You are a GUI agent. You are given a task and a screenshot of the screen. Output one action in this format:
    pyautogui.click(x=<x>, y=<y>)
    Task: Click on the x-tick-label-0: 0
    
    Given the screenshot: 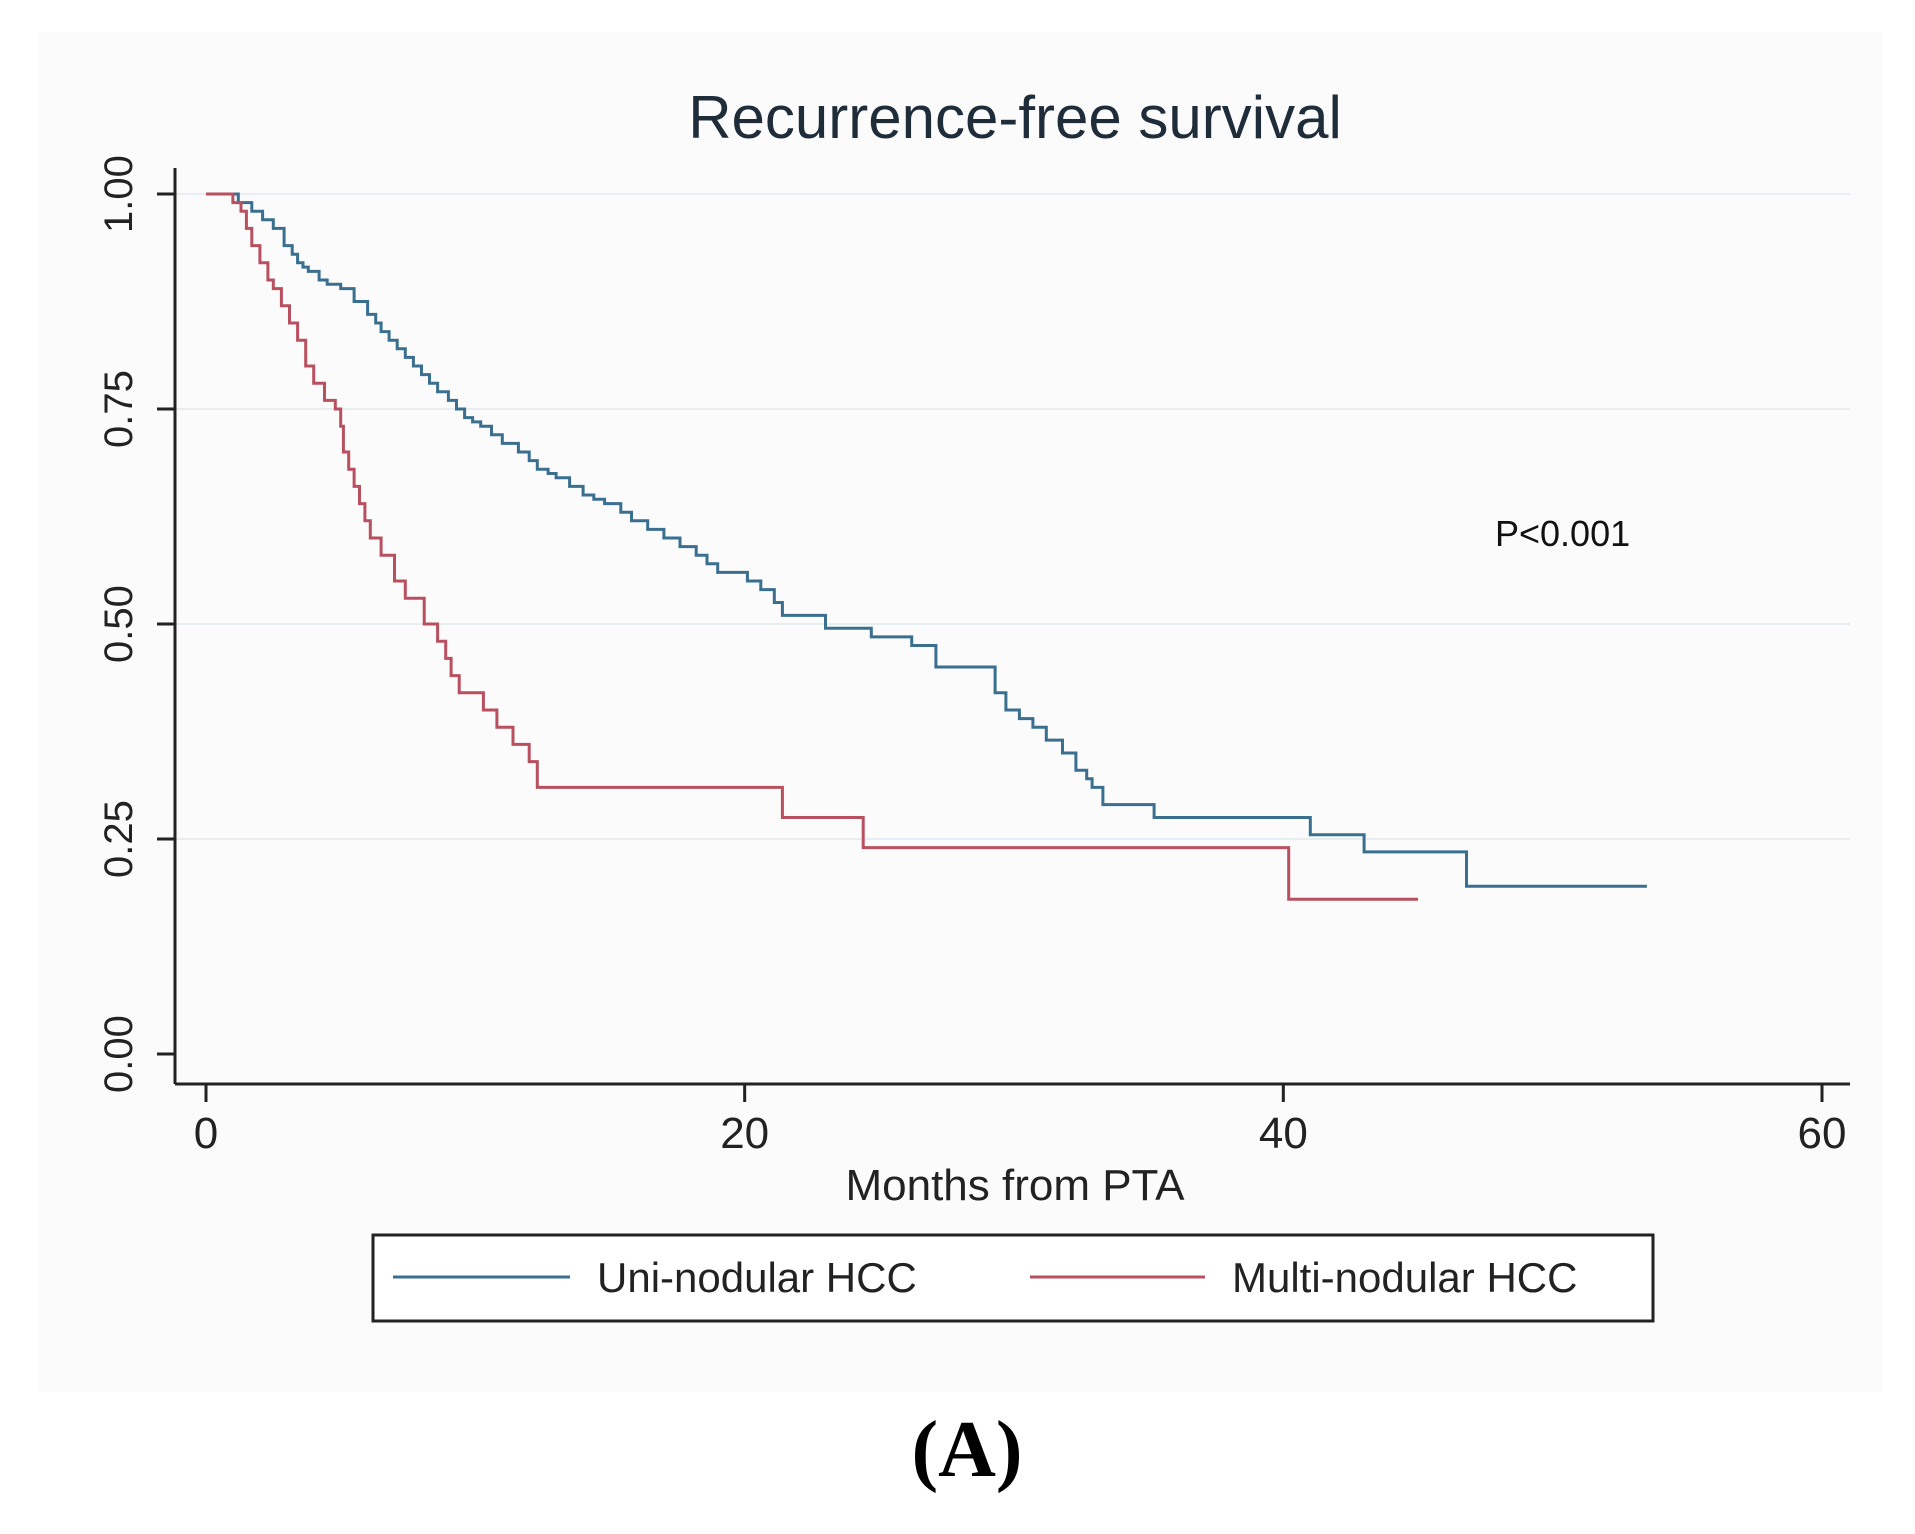 What is the action you would take?
    pyautogui.click(x=206, y=1133)
    